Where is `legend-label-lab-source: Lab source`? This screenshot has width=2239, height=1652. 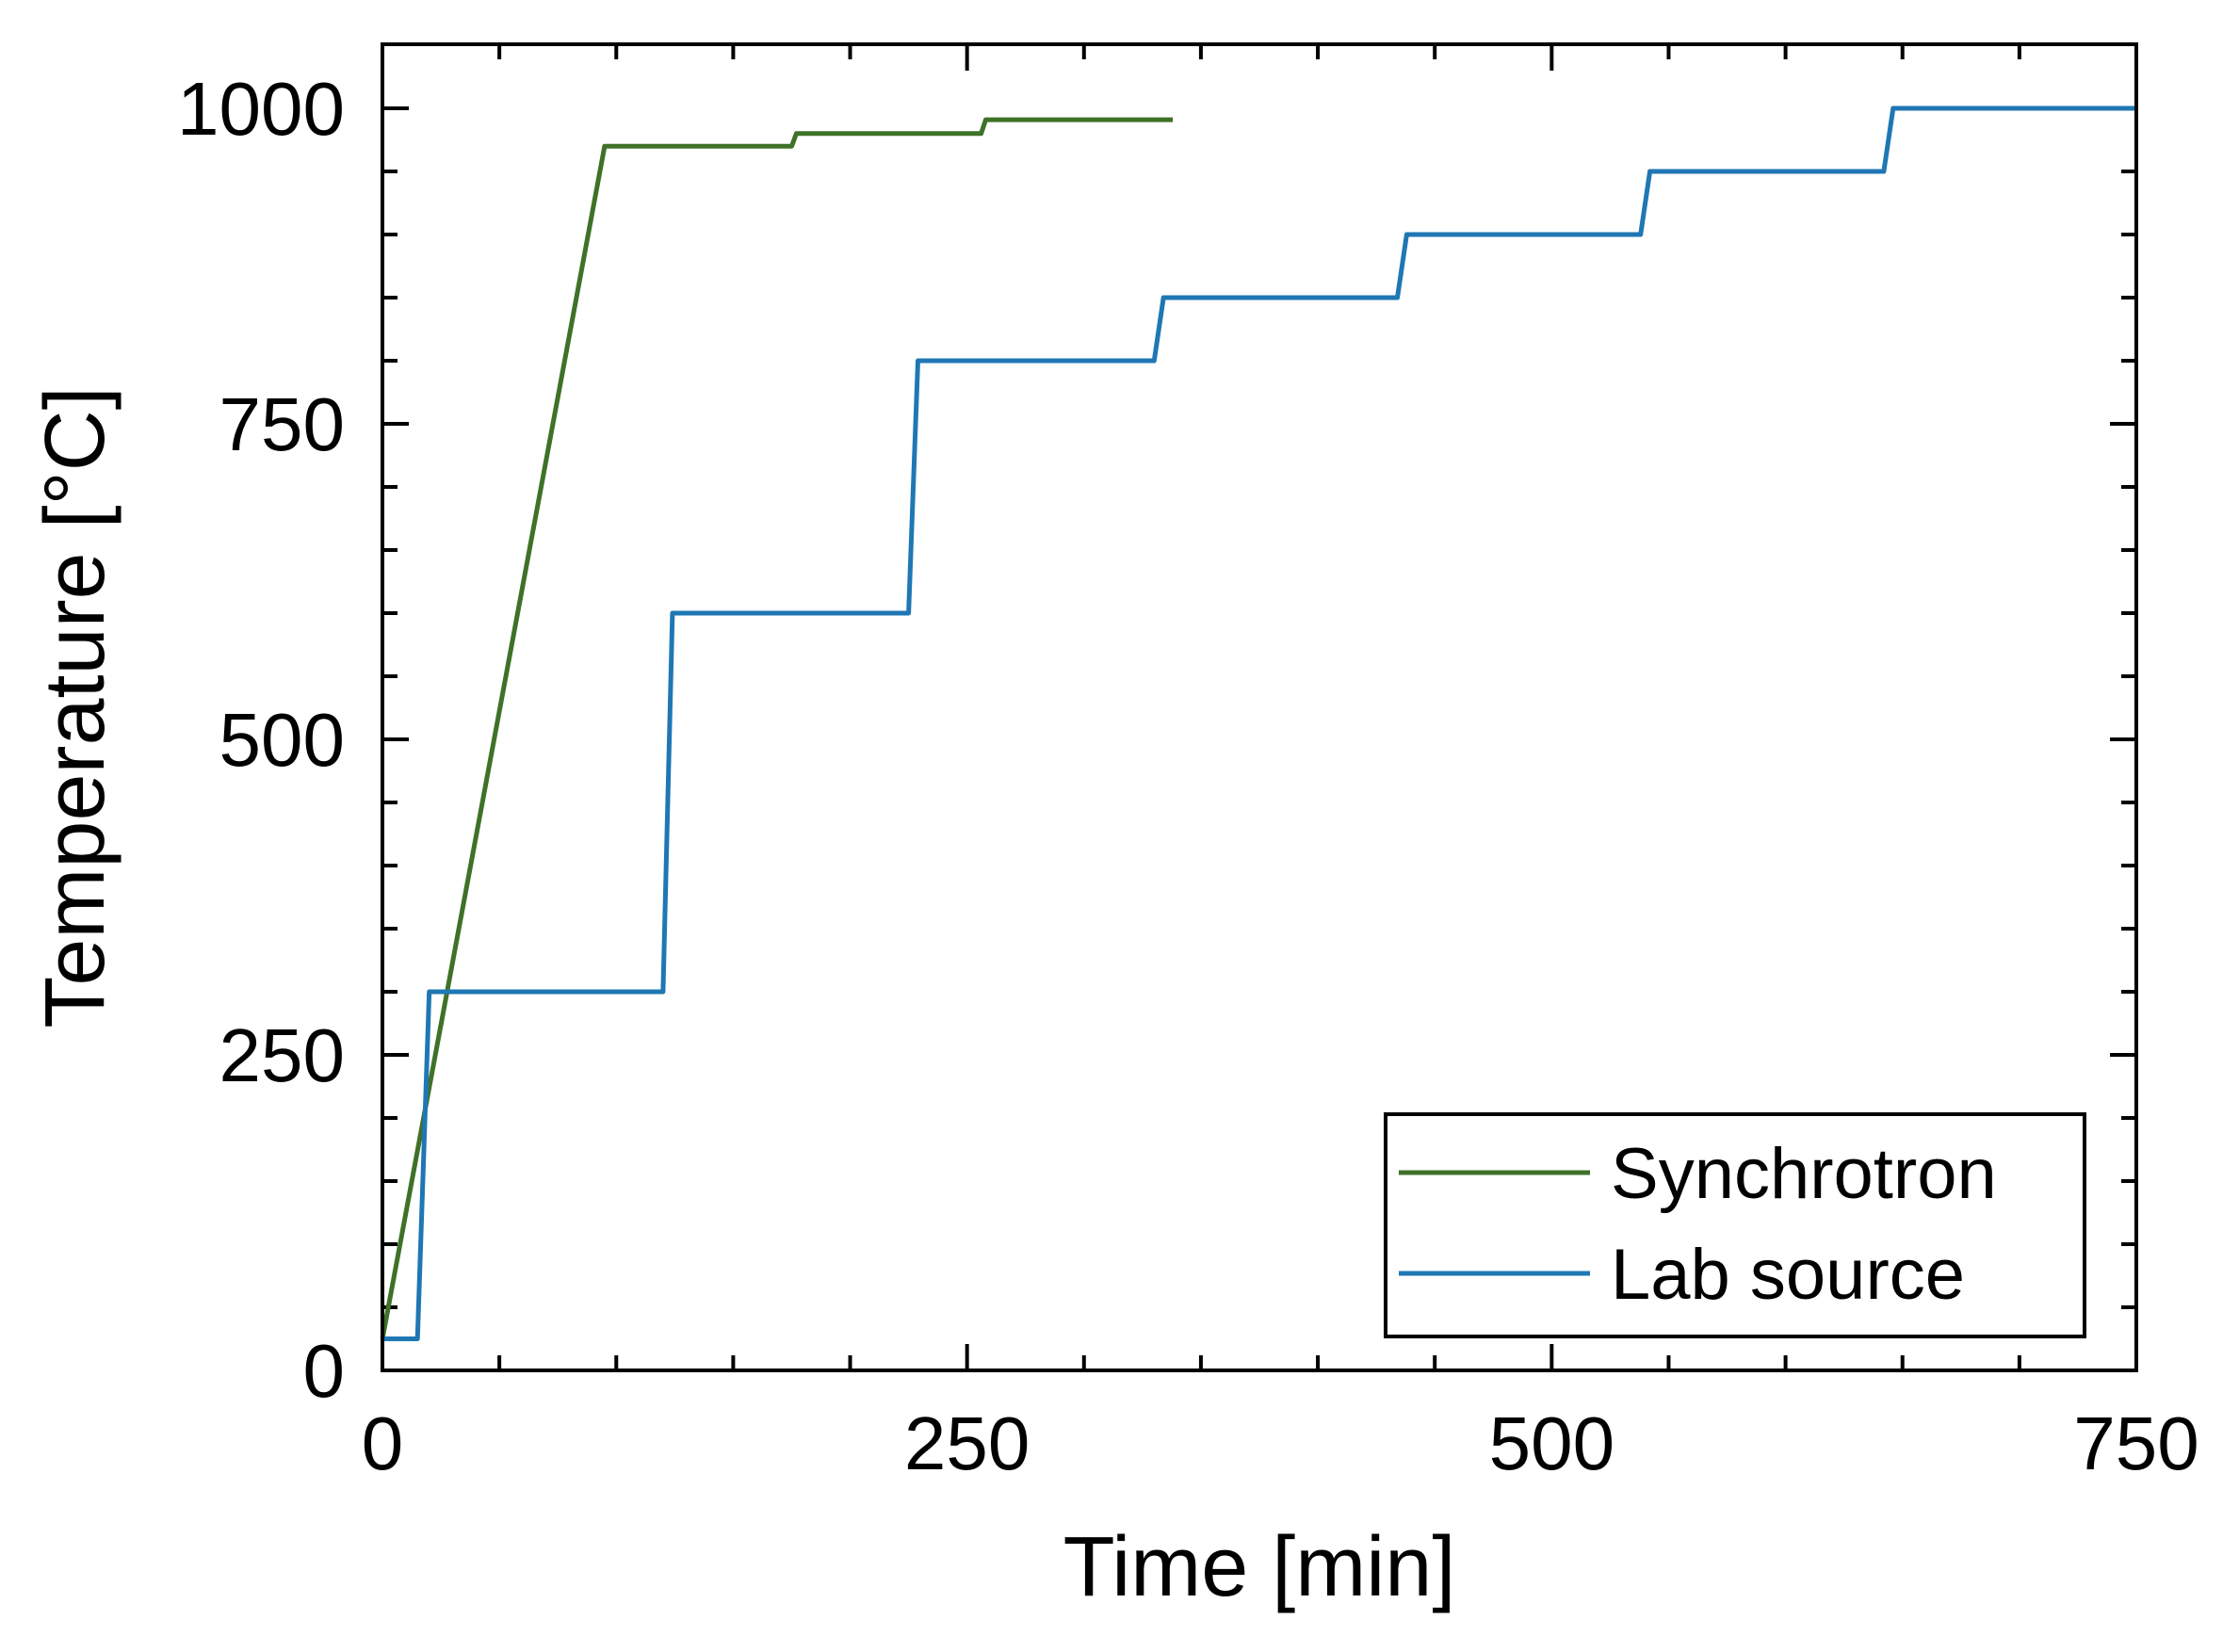 legend-label-lab-source: Lab source is located at coordinates (1788, 1275).